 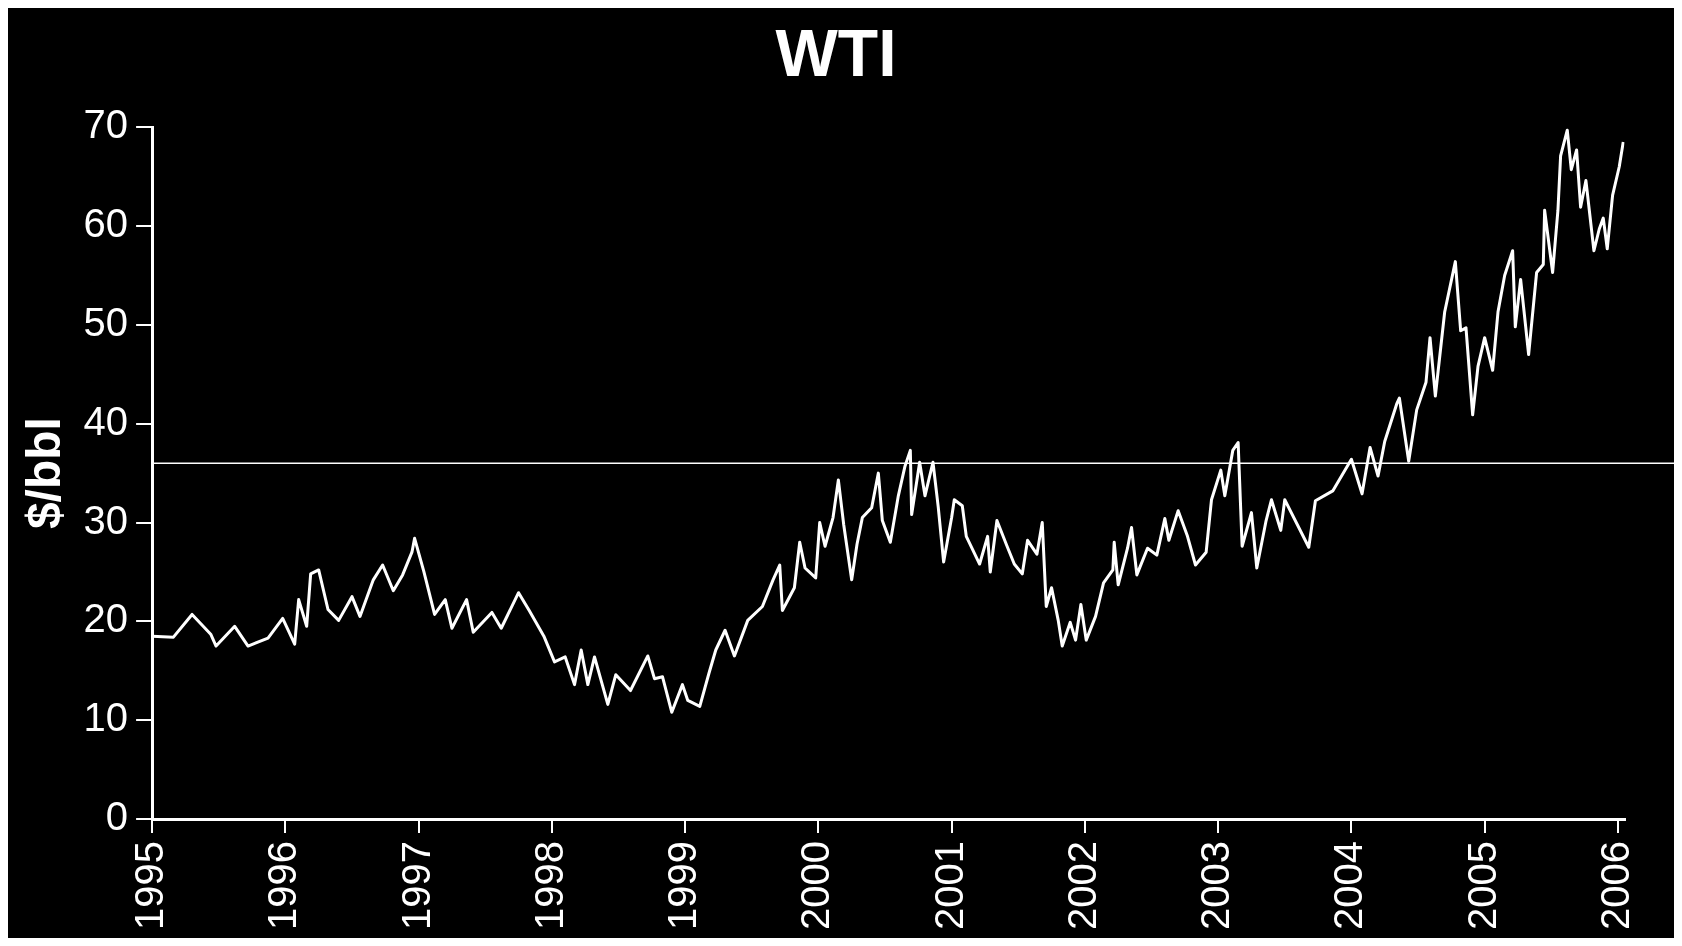 What do you see at coordinates (106, 420) in the screenshot?
I see `y-tick-label: 40` at bounding box center [106, 420].